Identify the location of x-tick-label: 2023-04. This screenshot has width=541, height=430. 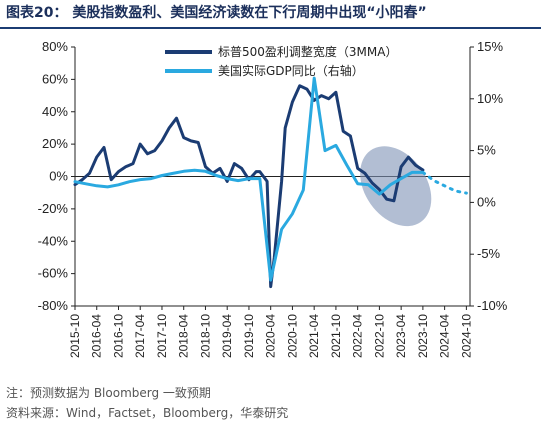
(401, 336).